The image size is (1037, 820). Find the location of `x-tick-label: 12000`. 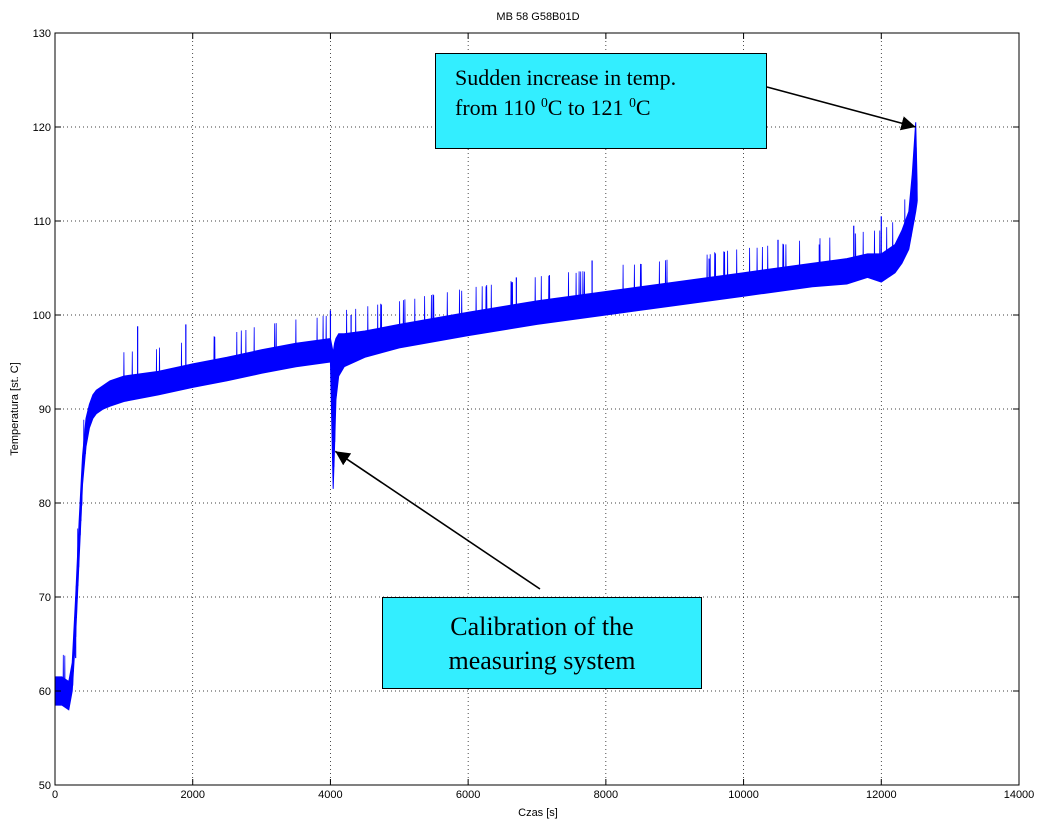

x-tick-label: 12000 is located at coordinates (881, 795).